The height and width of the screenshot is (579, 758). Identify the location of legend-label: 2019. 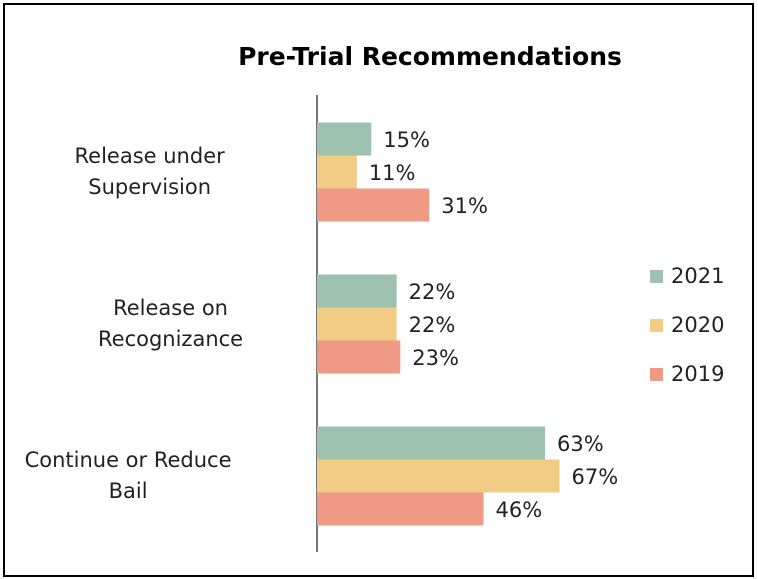
(697, 374).